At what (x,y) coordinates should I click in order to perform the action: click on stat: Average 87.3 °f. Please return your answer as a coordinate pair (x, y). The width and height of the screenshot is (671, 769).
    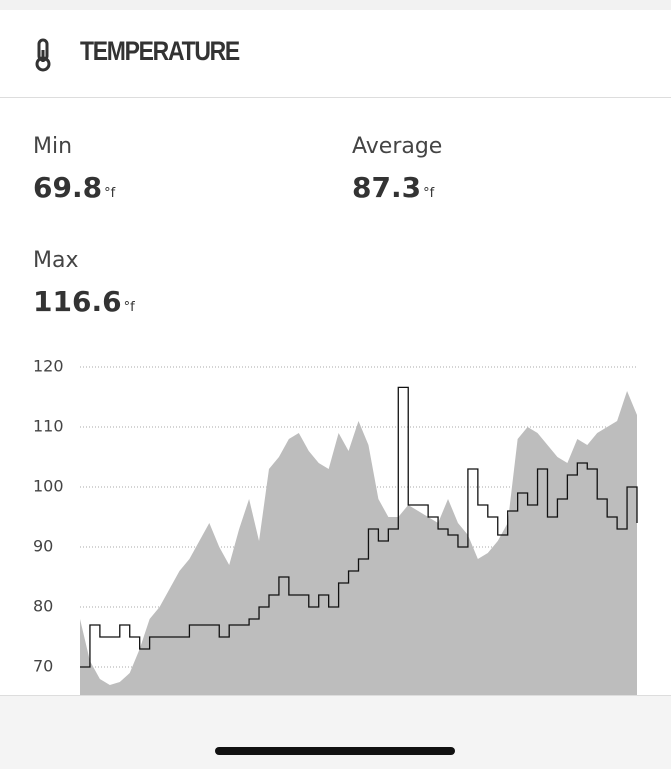
    Looking at the image, I should click on (397, 169).